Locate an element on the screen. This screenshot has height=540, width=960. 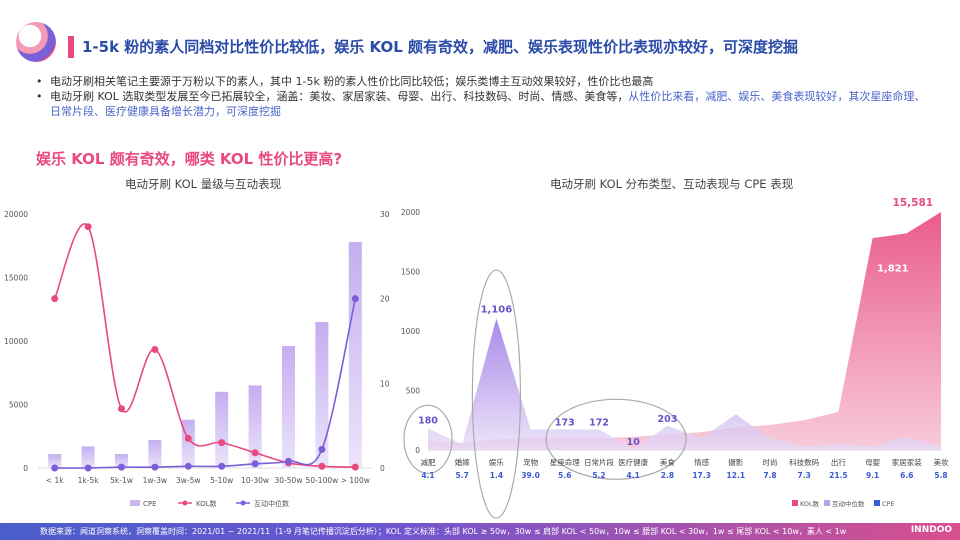
cpe-value-label: 7.8 is located at coordinates (769, 475).